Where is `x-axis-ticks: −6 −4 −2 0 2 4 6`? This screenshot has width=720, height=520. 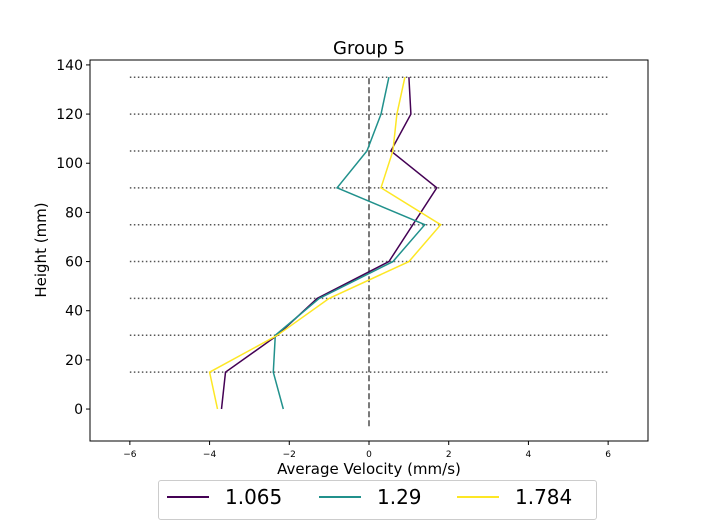
x-axis-ticks: −6 −4 −2 0 2 4 6 is located at coordinates (367, 450).